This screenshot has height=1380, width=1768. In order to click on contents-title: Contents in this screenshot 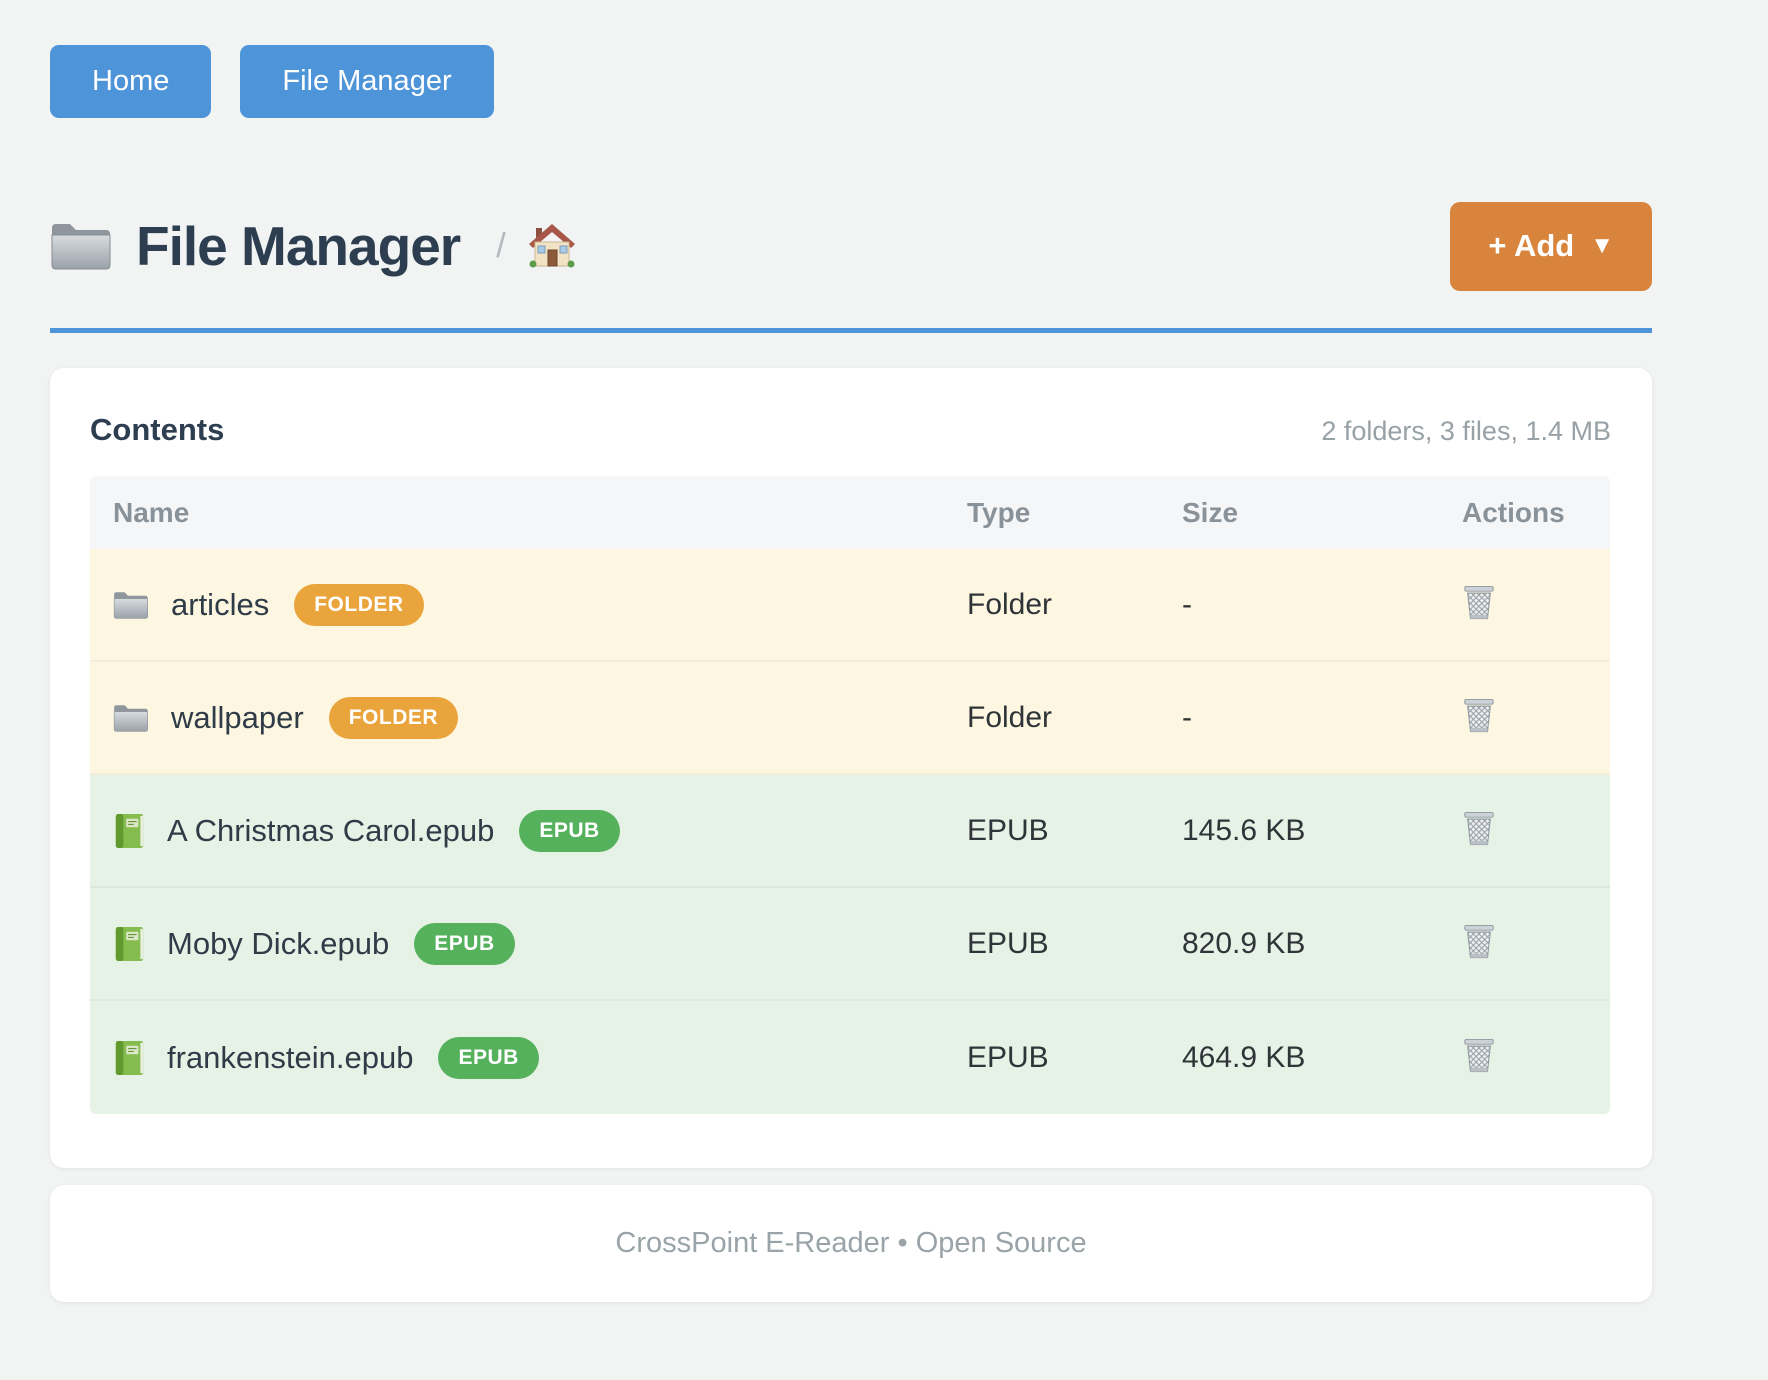, I will do `click(157, 429)`.